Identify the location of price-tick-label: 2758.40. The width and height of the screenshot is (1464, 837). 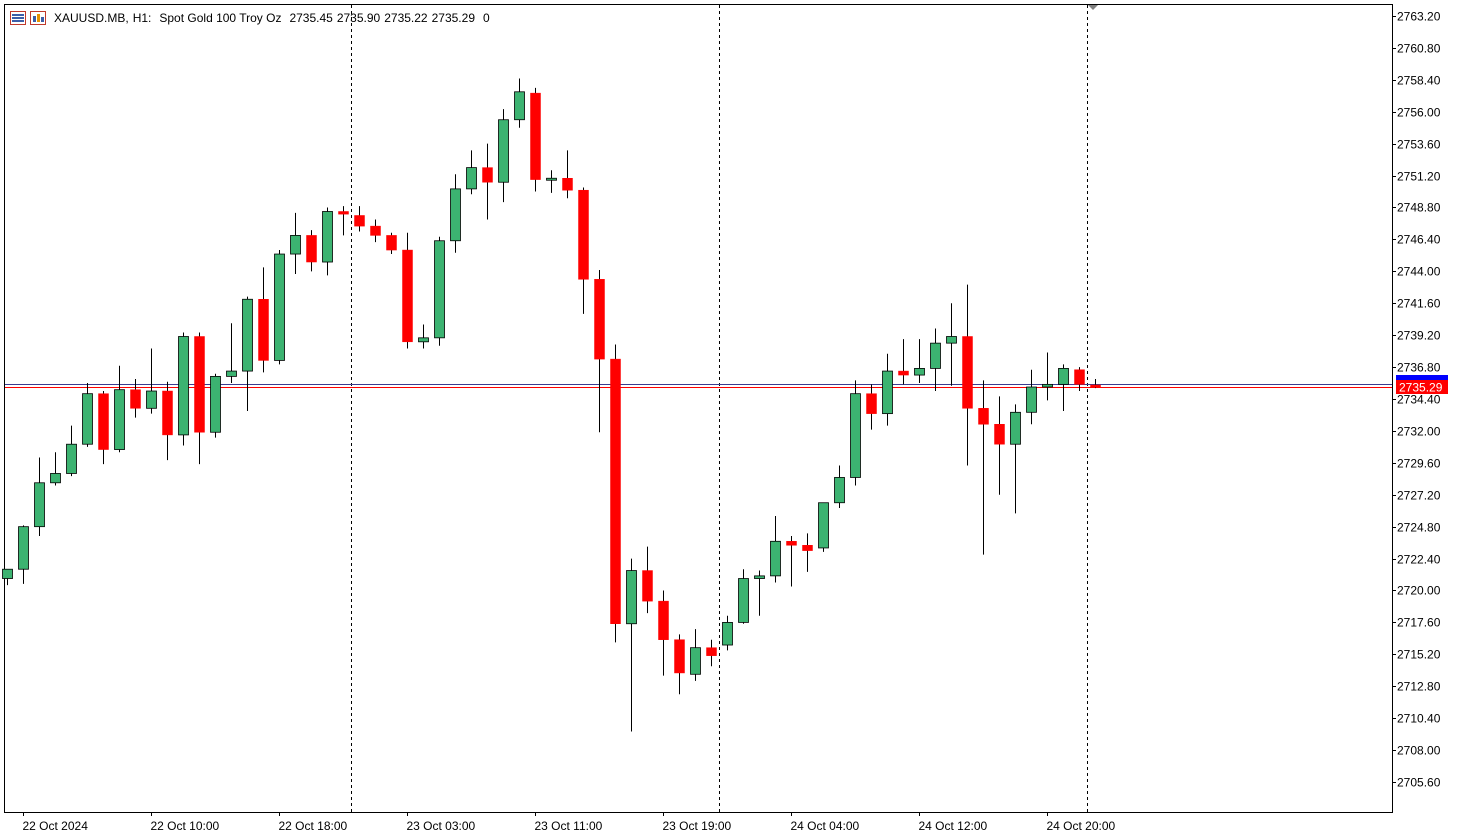
(1419, 81).